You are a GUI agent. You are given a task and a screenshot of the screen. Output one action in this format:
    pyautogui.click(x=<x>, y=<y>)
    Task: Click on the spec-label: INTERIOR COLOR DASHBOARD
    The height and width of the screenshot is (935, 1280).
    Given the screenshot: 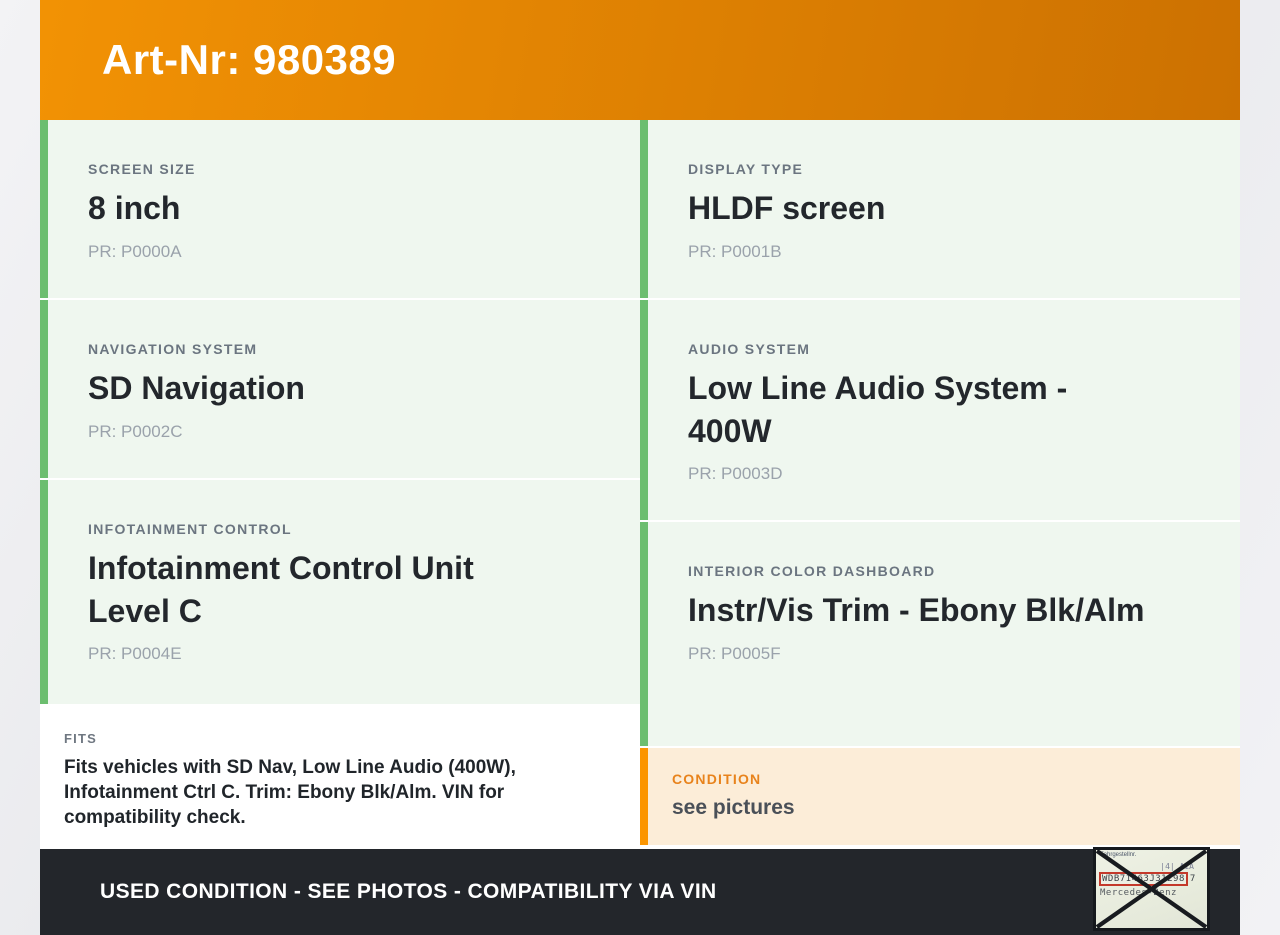 What is the action you would take?
    pyautogui.click(x=812, y=571)
    